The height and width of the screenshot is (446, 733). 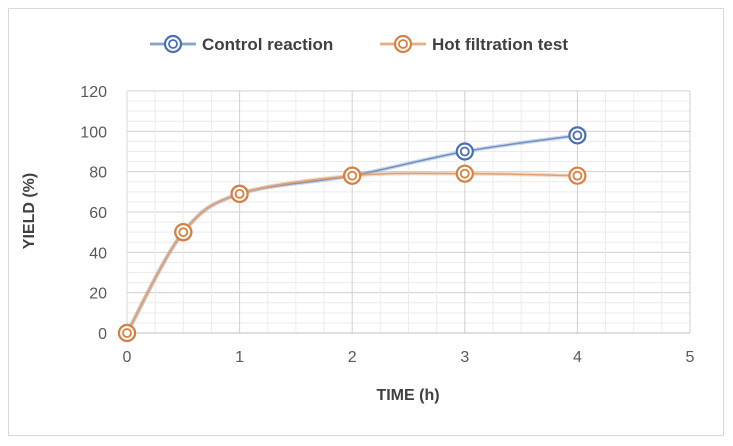 What do you see at coordinates (93, 92) in the screenshot?
I see `y-tick-label: 120` at bounding box center [93, 92].